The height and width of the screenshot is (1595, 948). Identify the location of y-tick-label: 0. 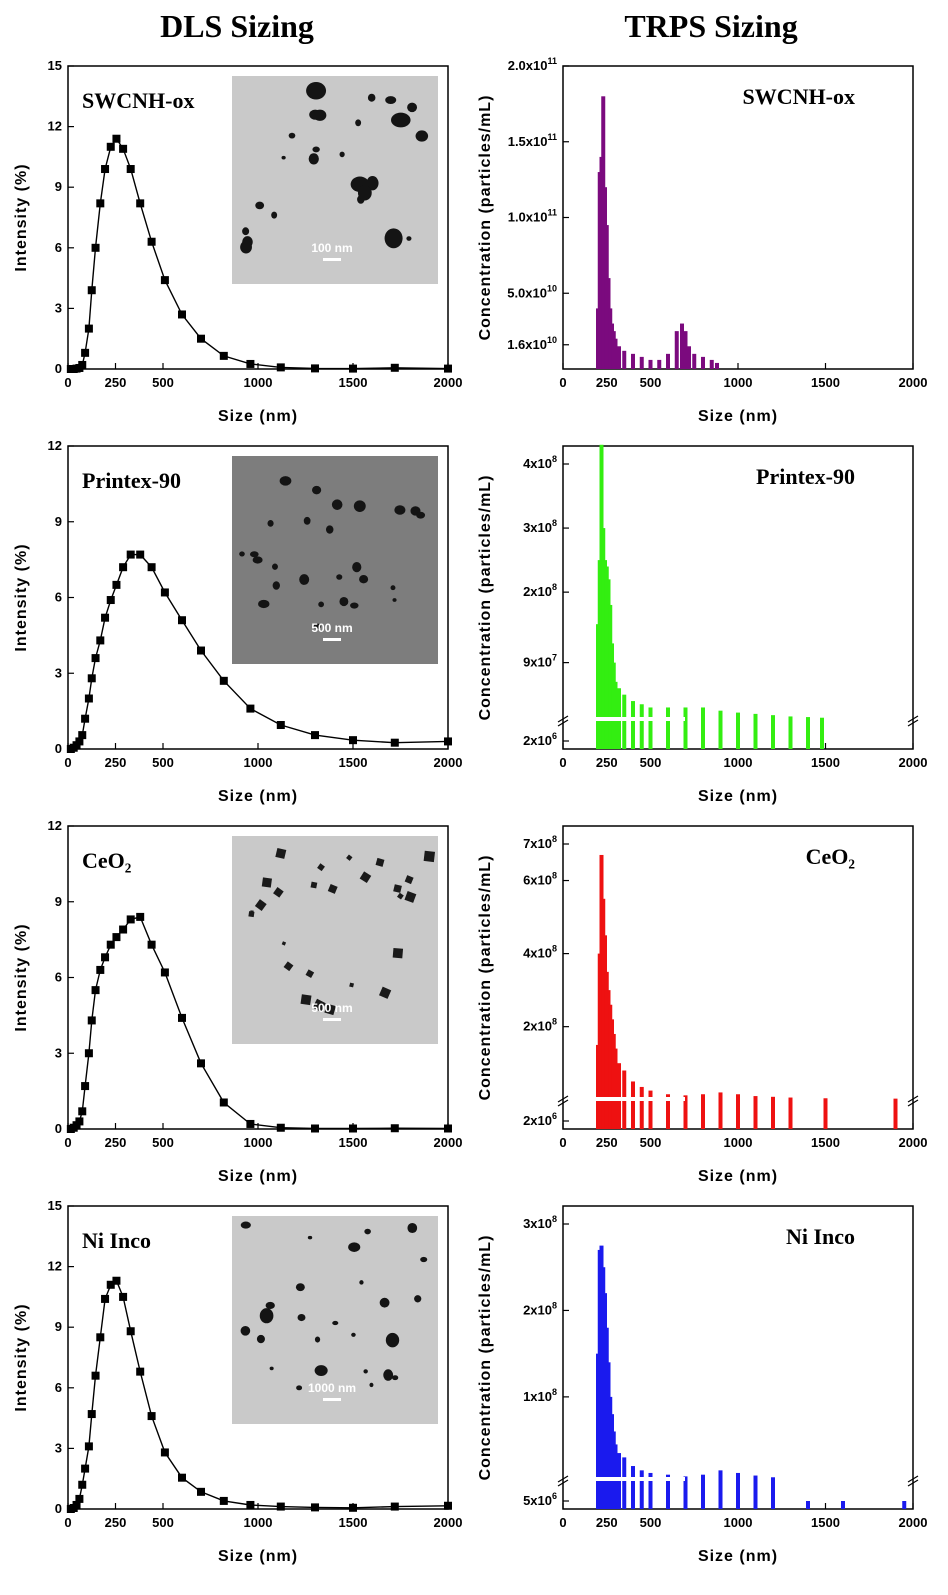
(58, 748).